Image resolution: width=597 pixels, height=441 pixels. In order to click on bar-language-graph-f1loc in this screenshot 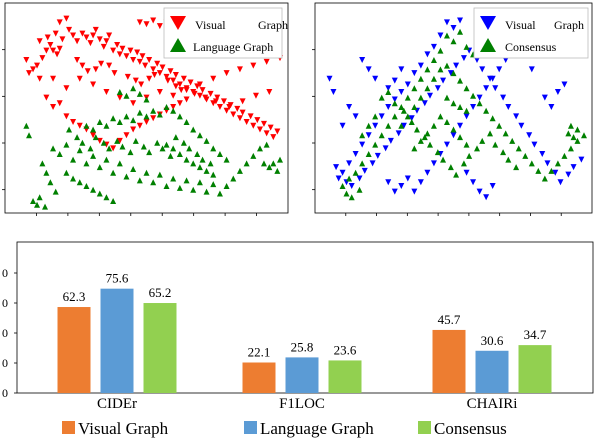, I will do `click(302, 375)`.